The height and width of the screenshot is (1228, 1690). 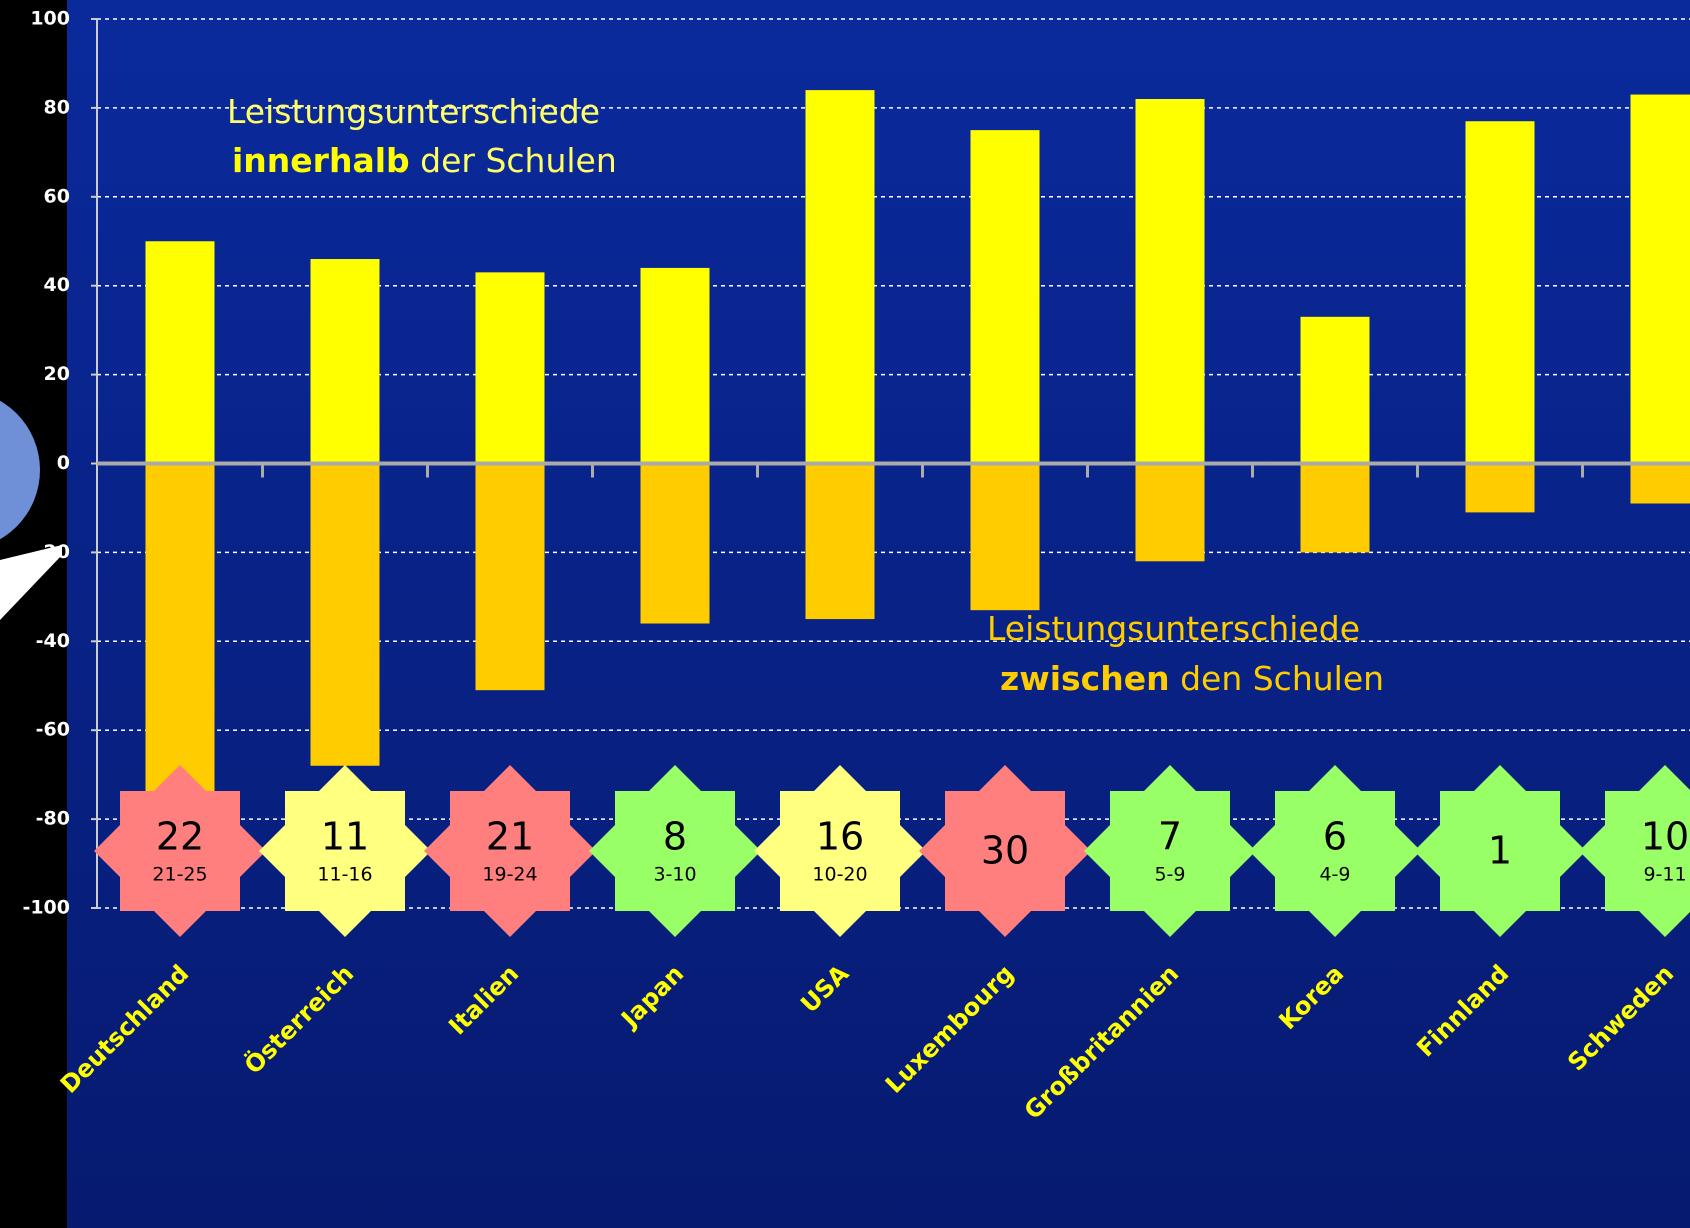 I want to click on rank-label: 10, so click(x=1665, y=837).